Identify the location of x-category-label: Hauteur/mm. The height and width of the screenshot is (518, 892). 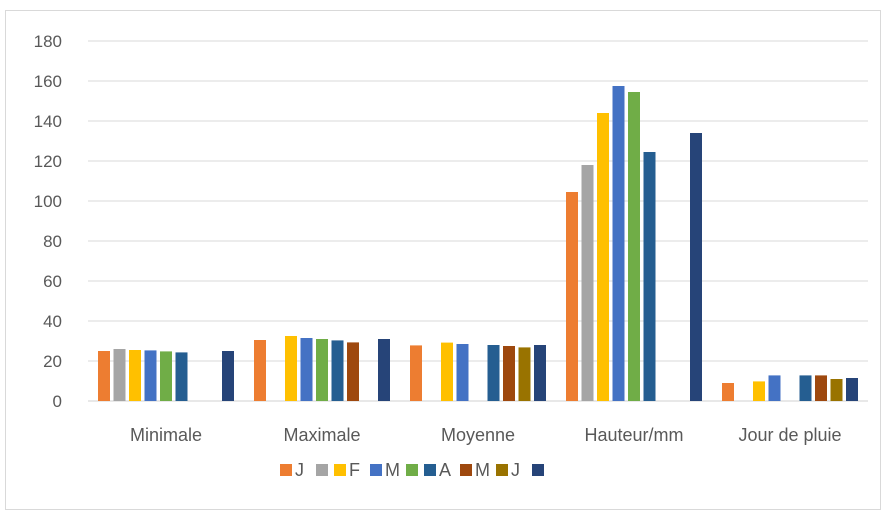
(633, 435).